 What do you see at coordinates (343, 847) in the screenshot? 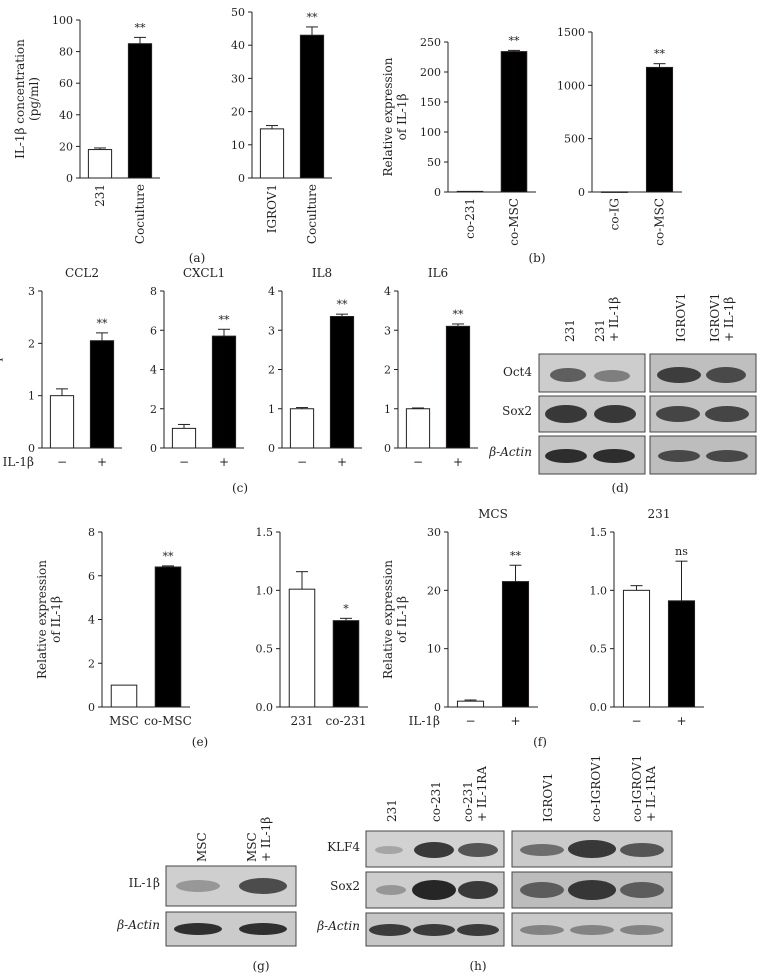
I see `blot-h-row-klf4: KLF4` at bounding box center [343, 847].